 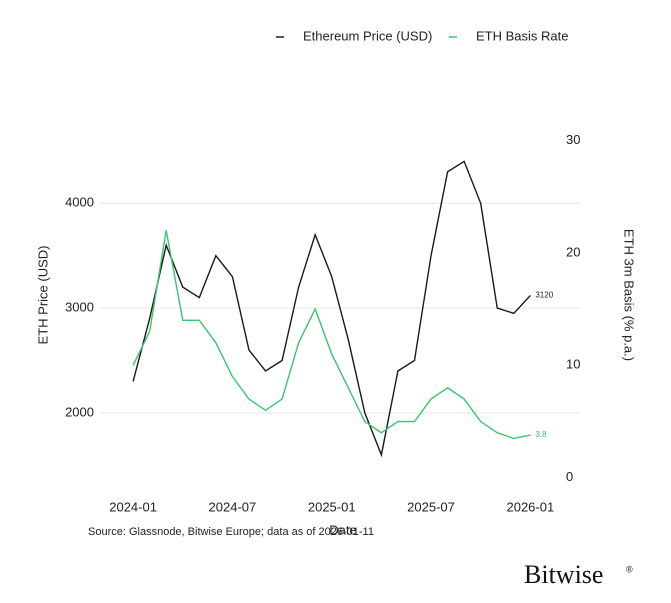 What do you see at coordinates (367, 35) in the screenshot?
I see `legend-label: Ethereum Price (USD)` at bounding box center [367, 35].